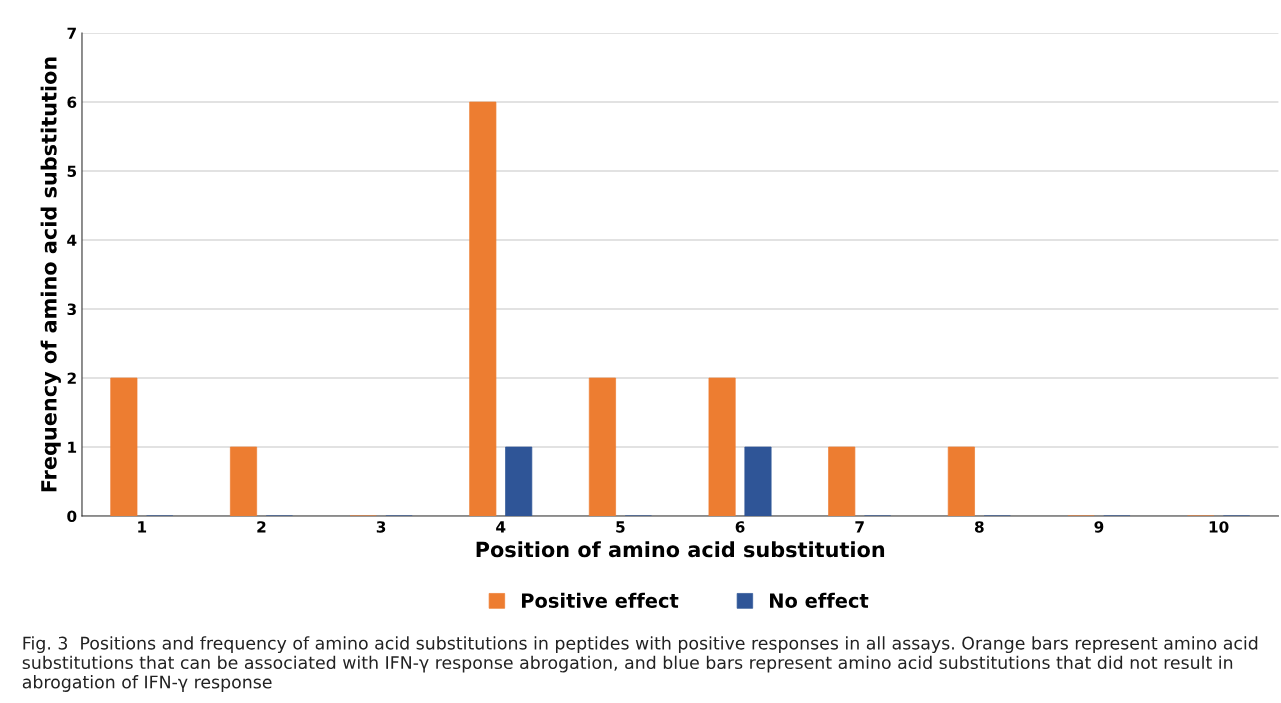  I want to click on x-tick-label: 6, so click(740, 527).